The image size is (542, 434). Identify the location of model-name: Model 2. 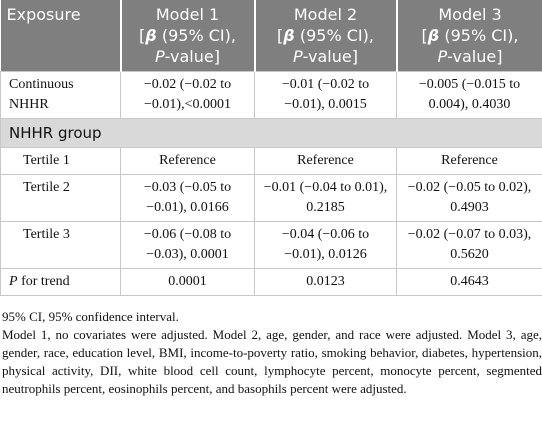
(325, 14).